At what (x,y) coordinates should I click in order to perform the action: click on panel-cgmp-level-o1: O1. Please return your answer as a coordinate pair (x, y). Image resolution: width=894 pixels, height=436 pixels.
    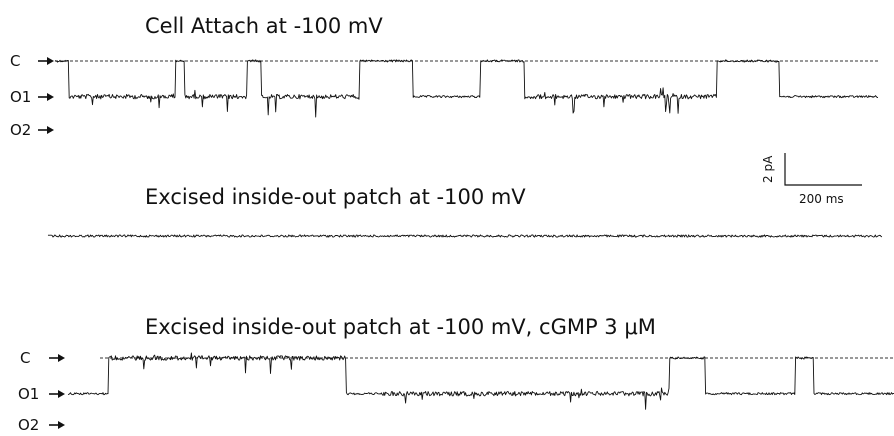
    Looking at the image, I should click on (28, 394).